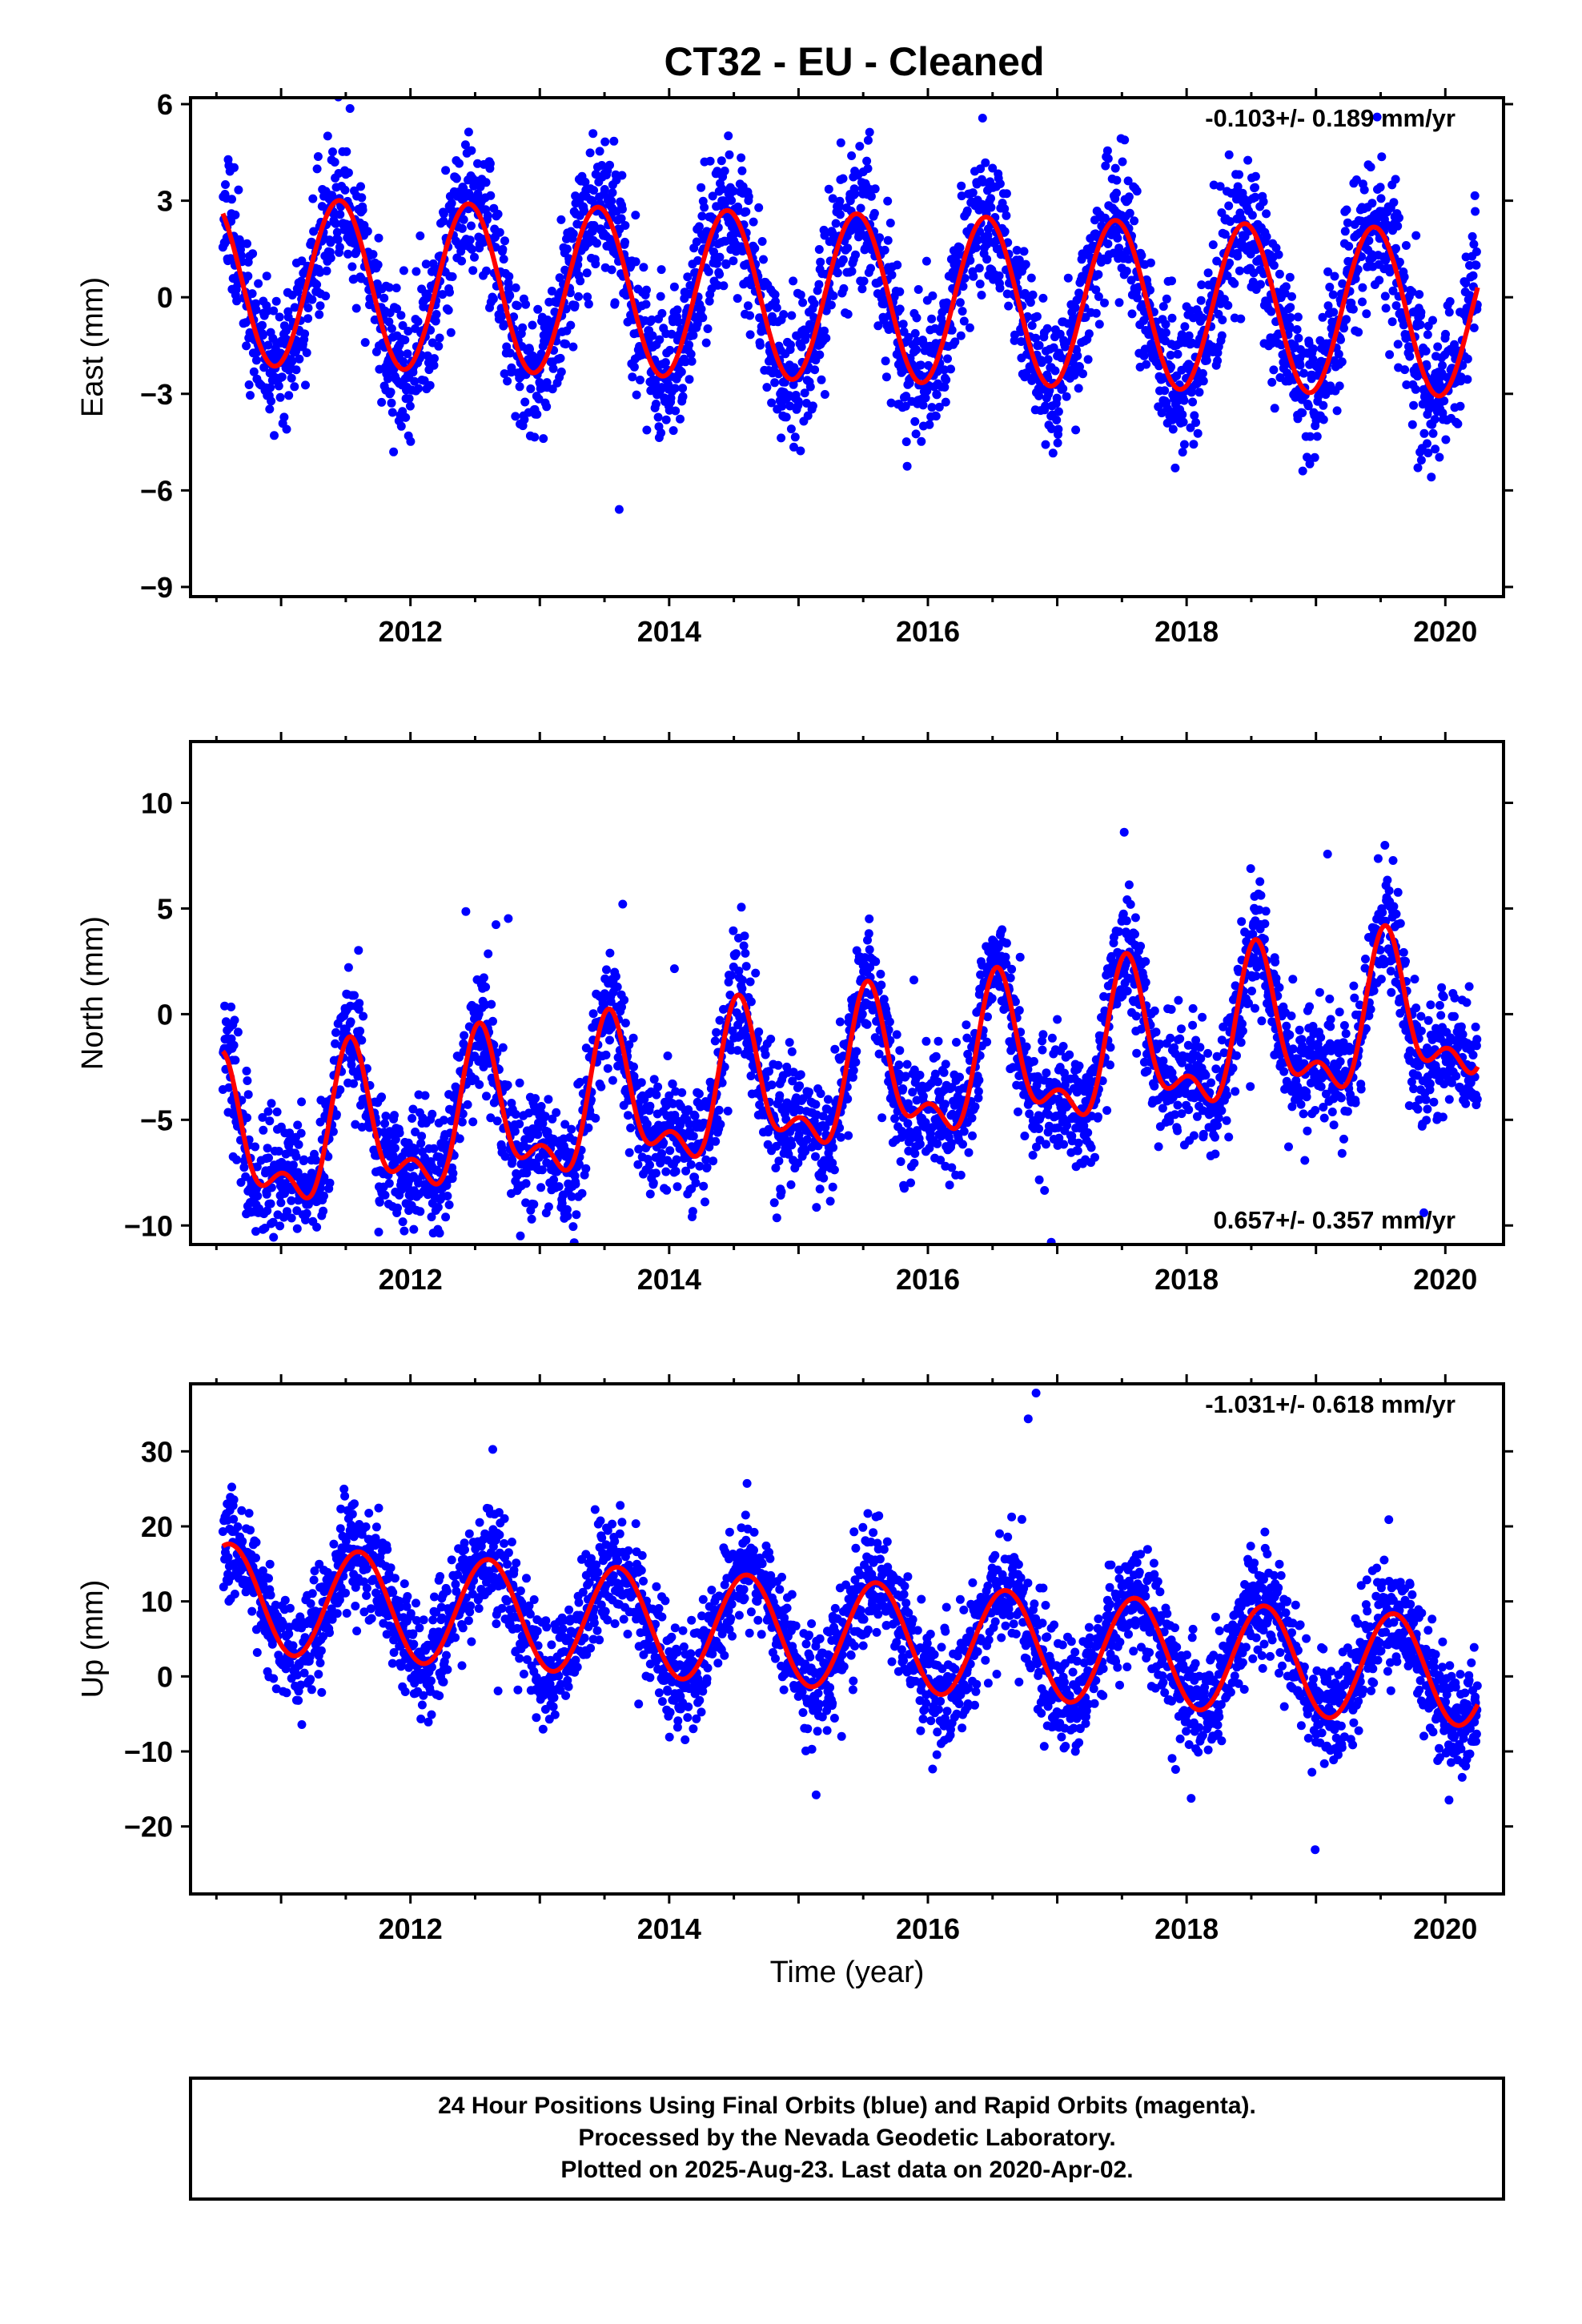 The width and height of the screenshot is (1582, 2324). Describe the element at coordinates (1445, 631) in the screenshot. I see `x-tick-label: 2020` at that location.